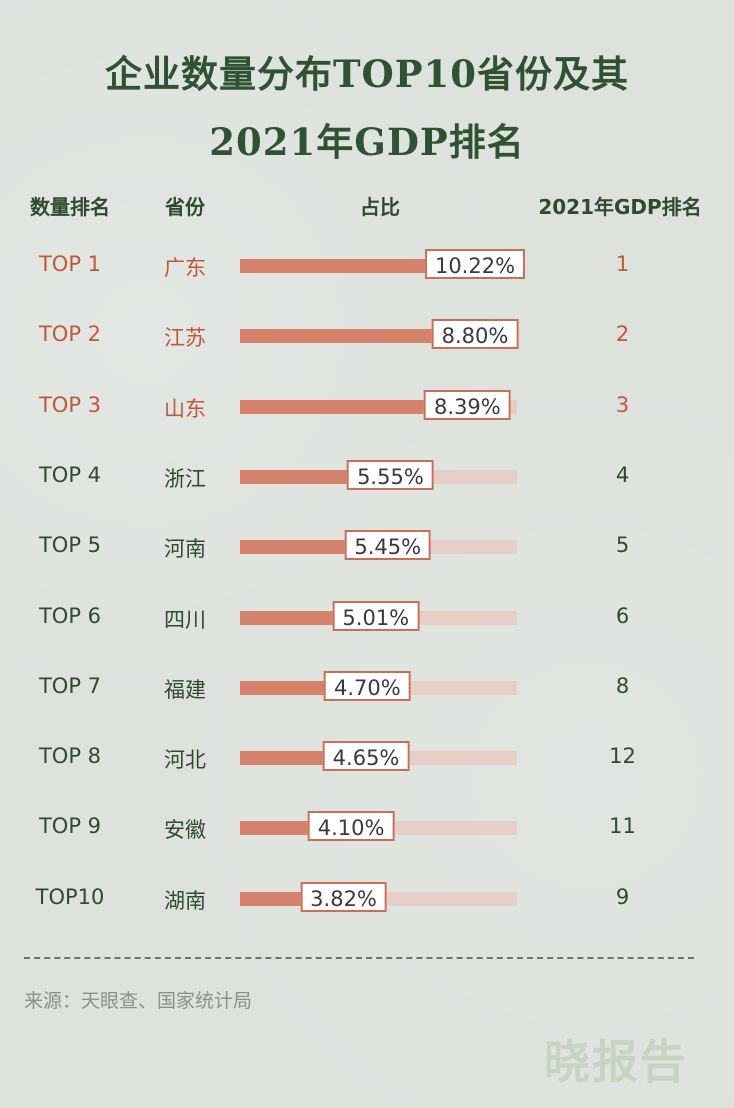 The image size is (734, 1108). I want to click on chart-title-line1: 企业数量分布TOP10省份及其, so click(367, 74).